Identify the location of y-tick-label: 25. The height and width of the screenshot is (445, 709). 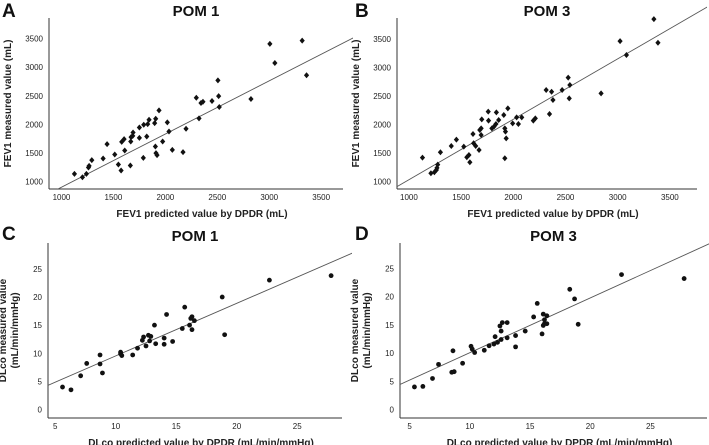
(37, 269).